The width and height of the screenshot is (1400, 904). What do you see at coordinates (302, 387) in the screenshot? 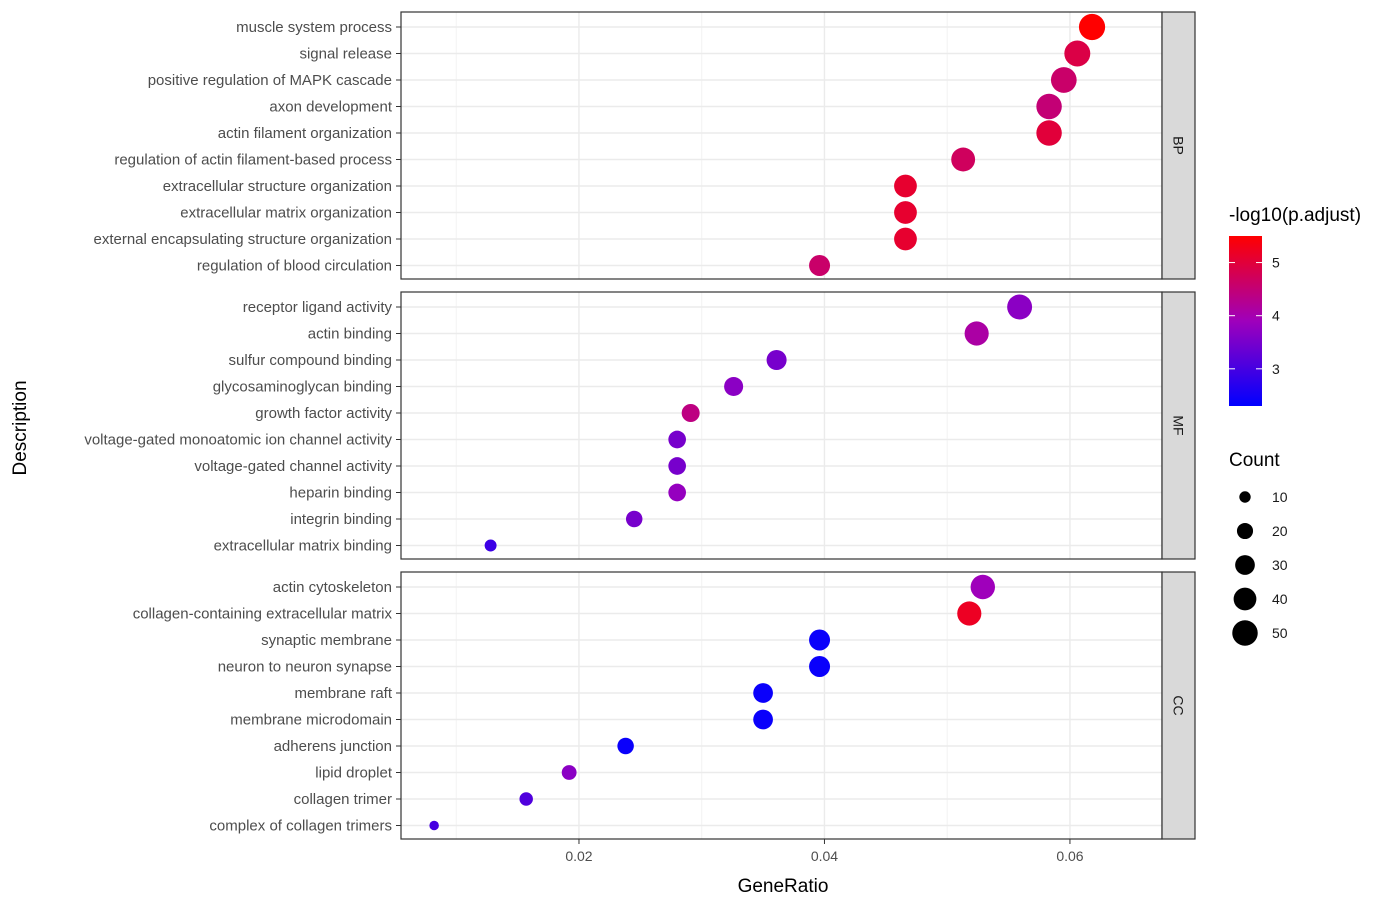
I see `y-tick-label: glycosaminoglycan binding` at bounding box center [302, 387].